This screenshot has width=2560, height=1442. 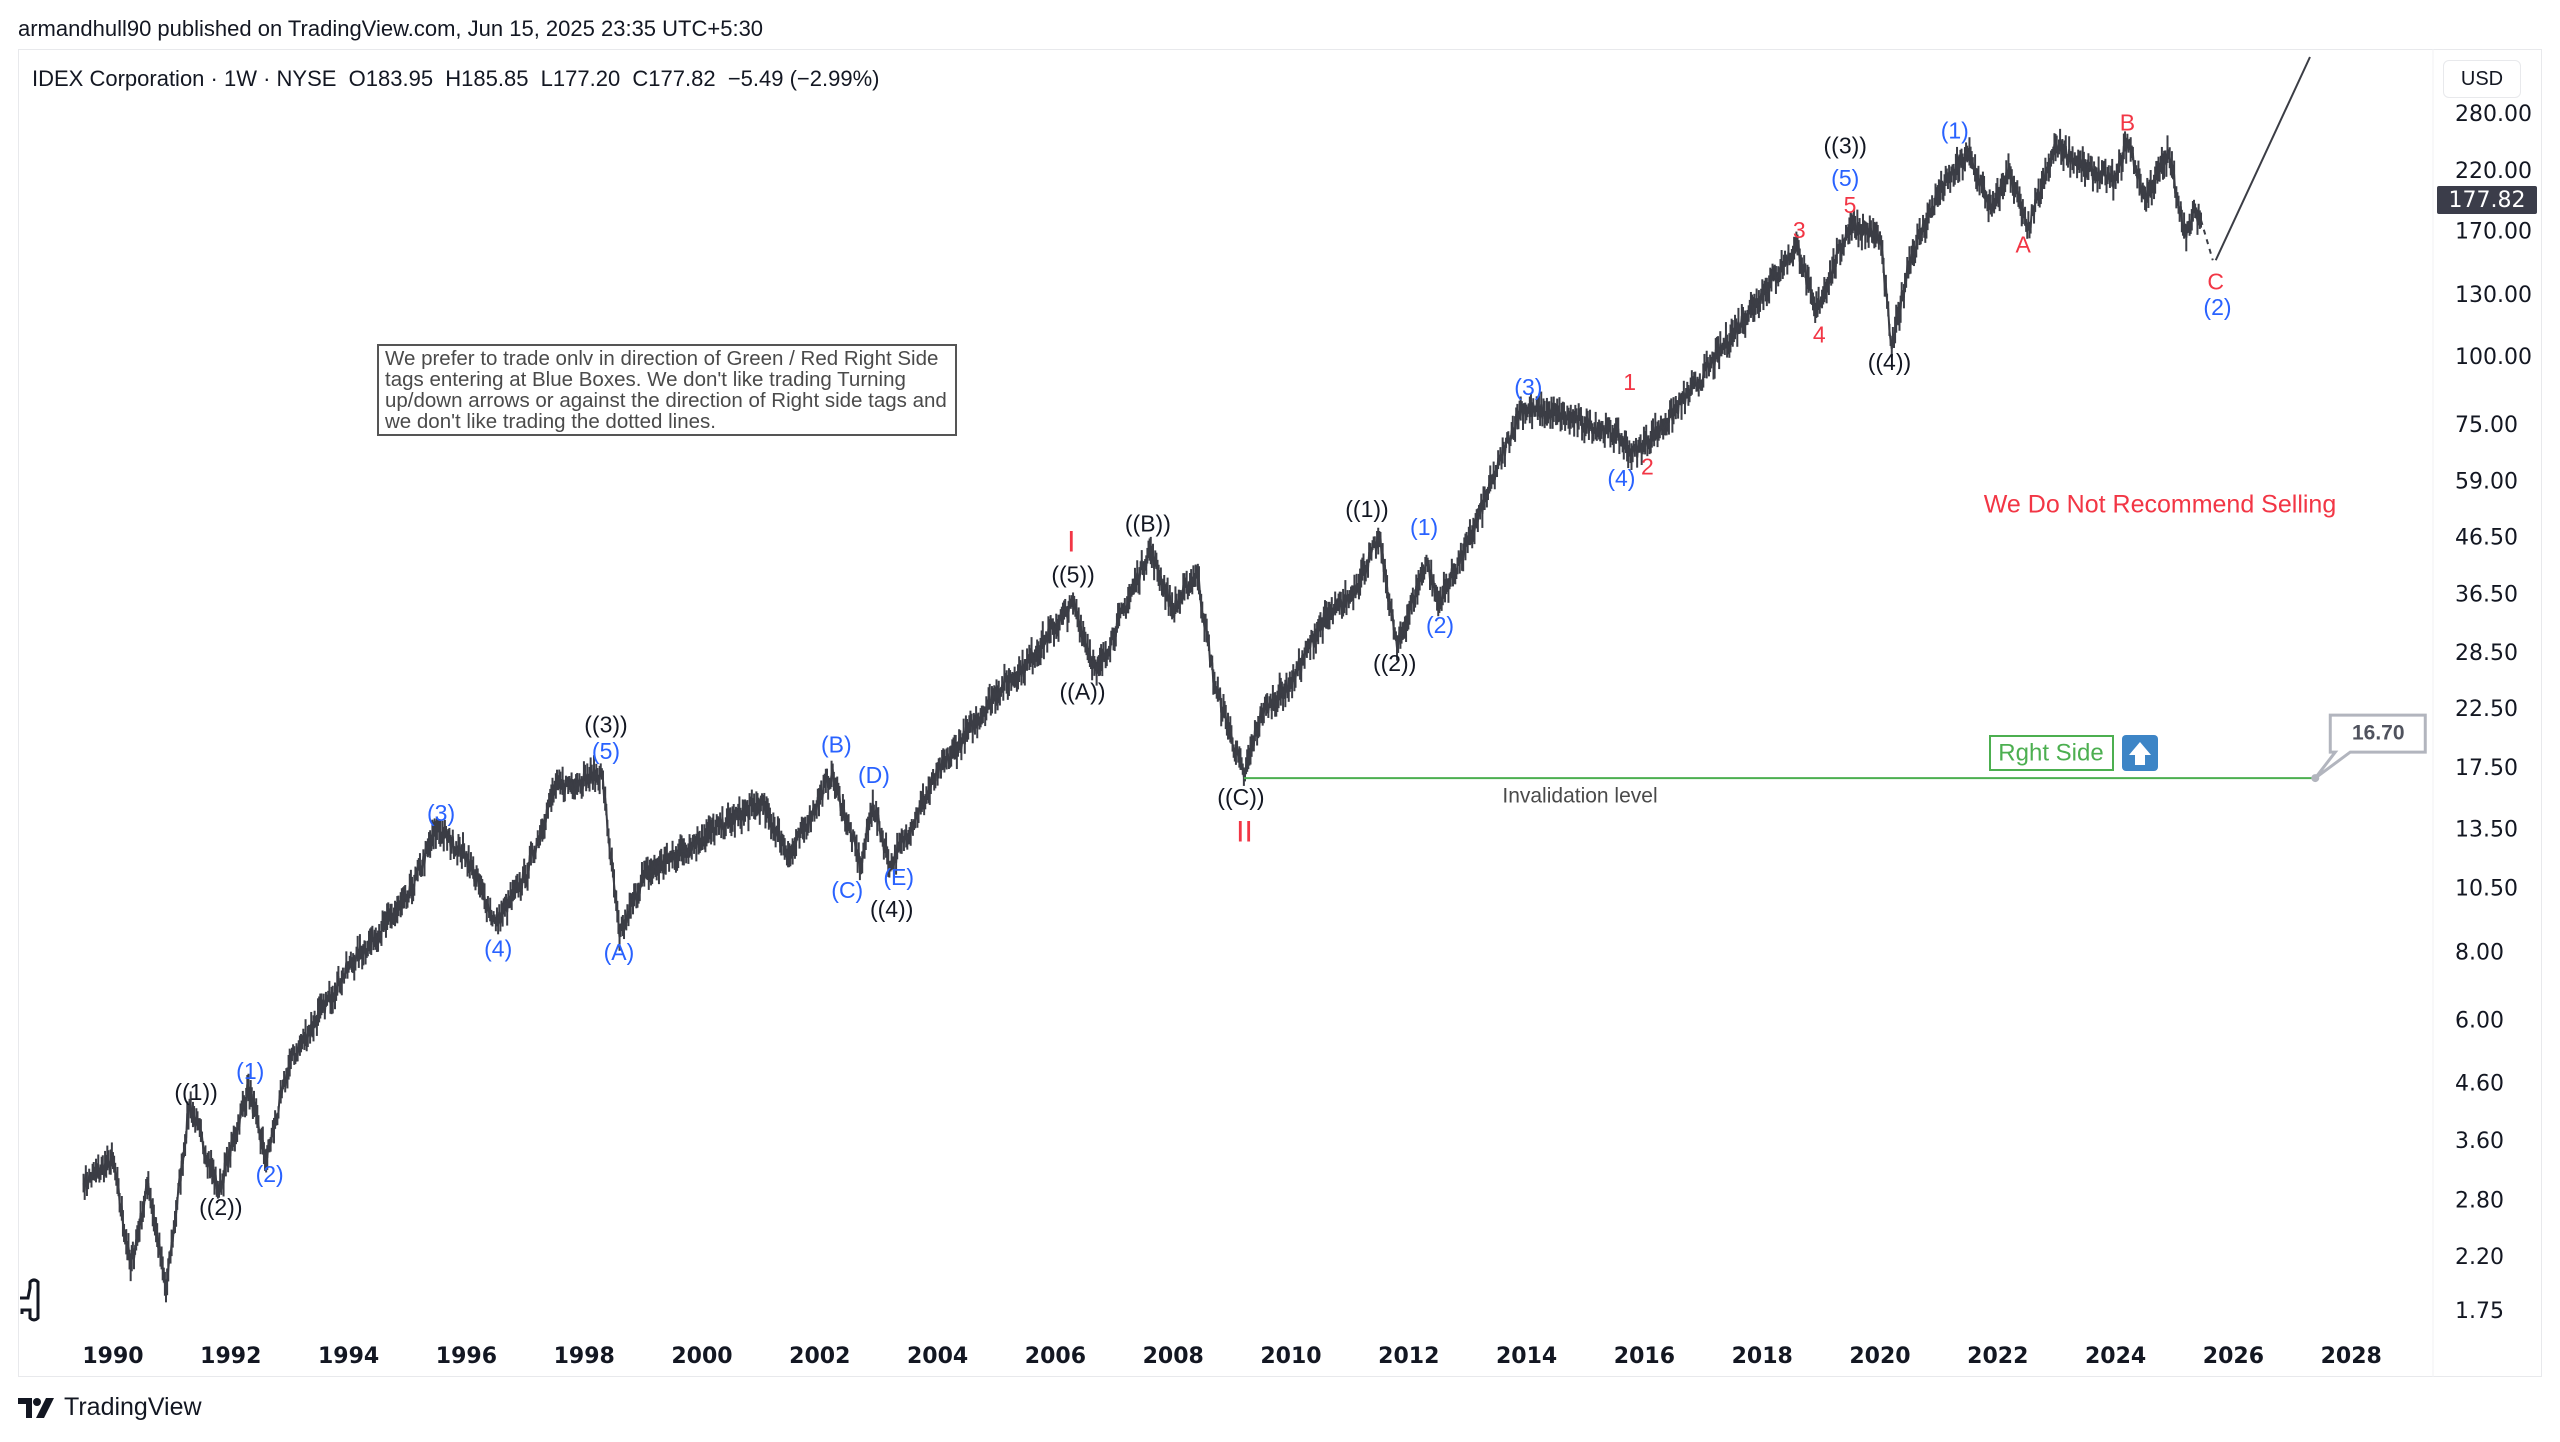 I want to click on wave-label: 1, so click(x=1629, y=382).